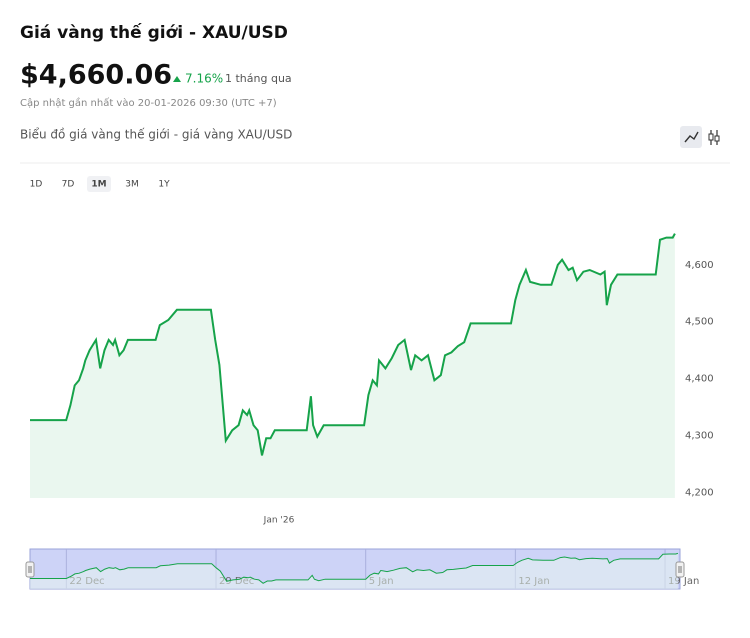  I want to click on range-button: 3M, so click(132, 185).